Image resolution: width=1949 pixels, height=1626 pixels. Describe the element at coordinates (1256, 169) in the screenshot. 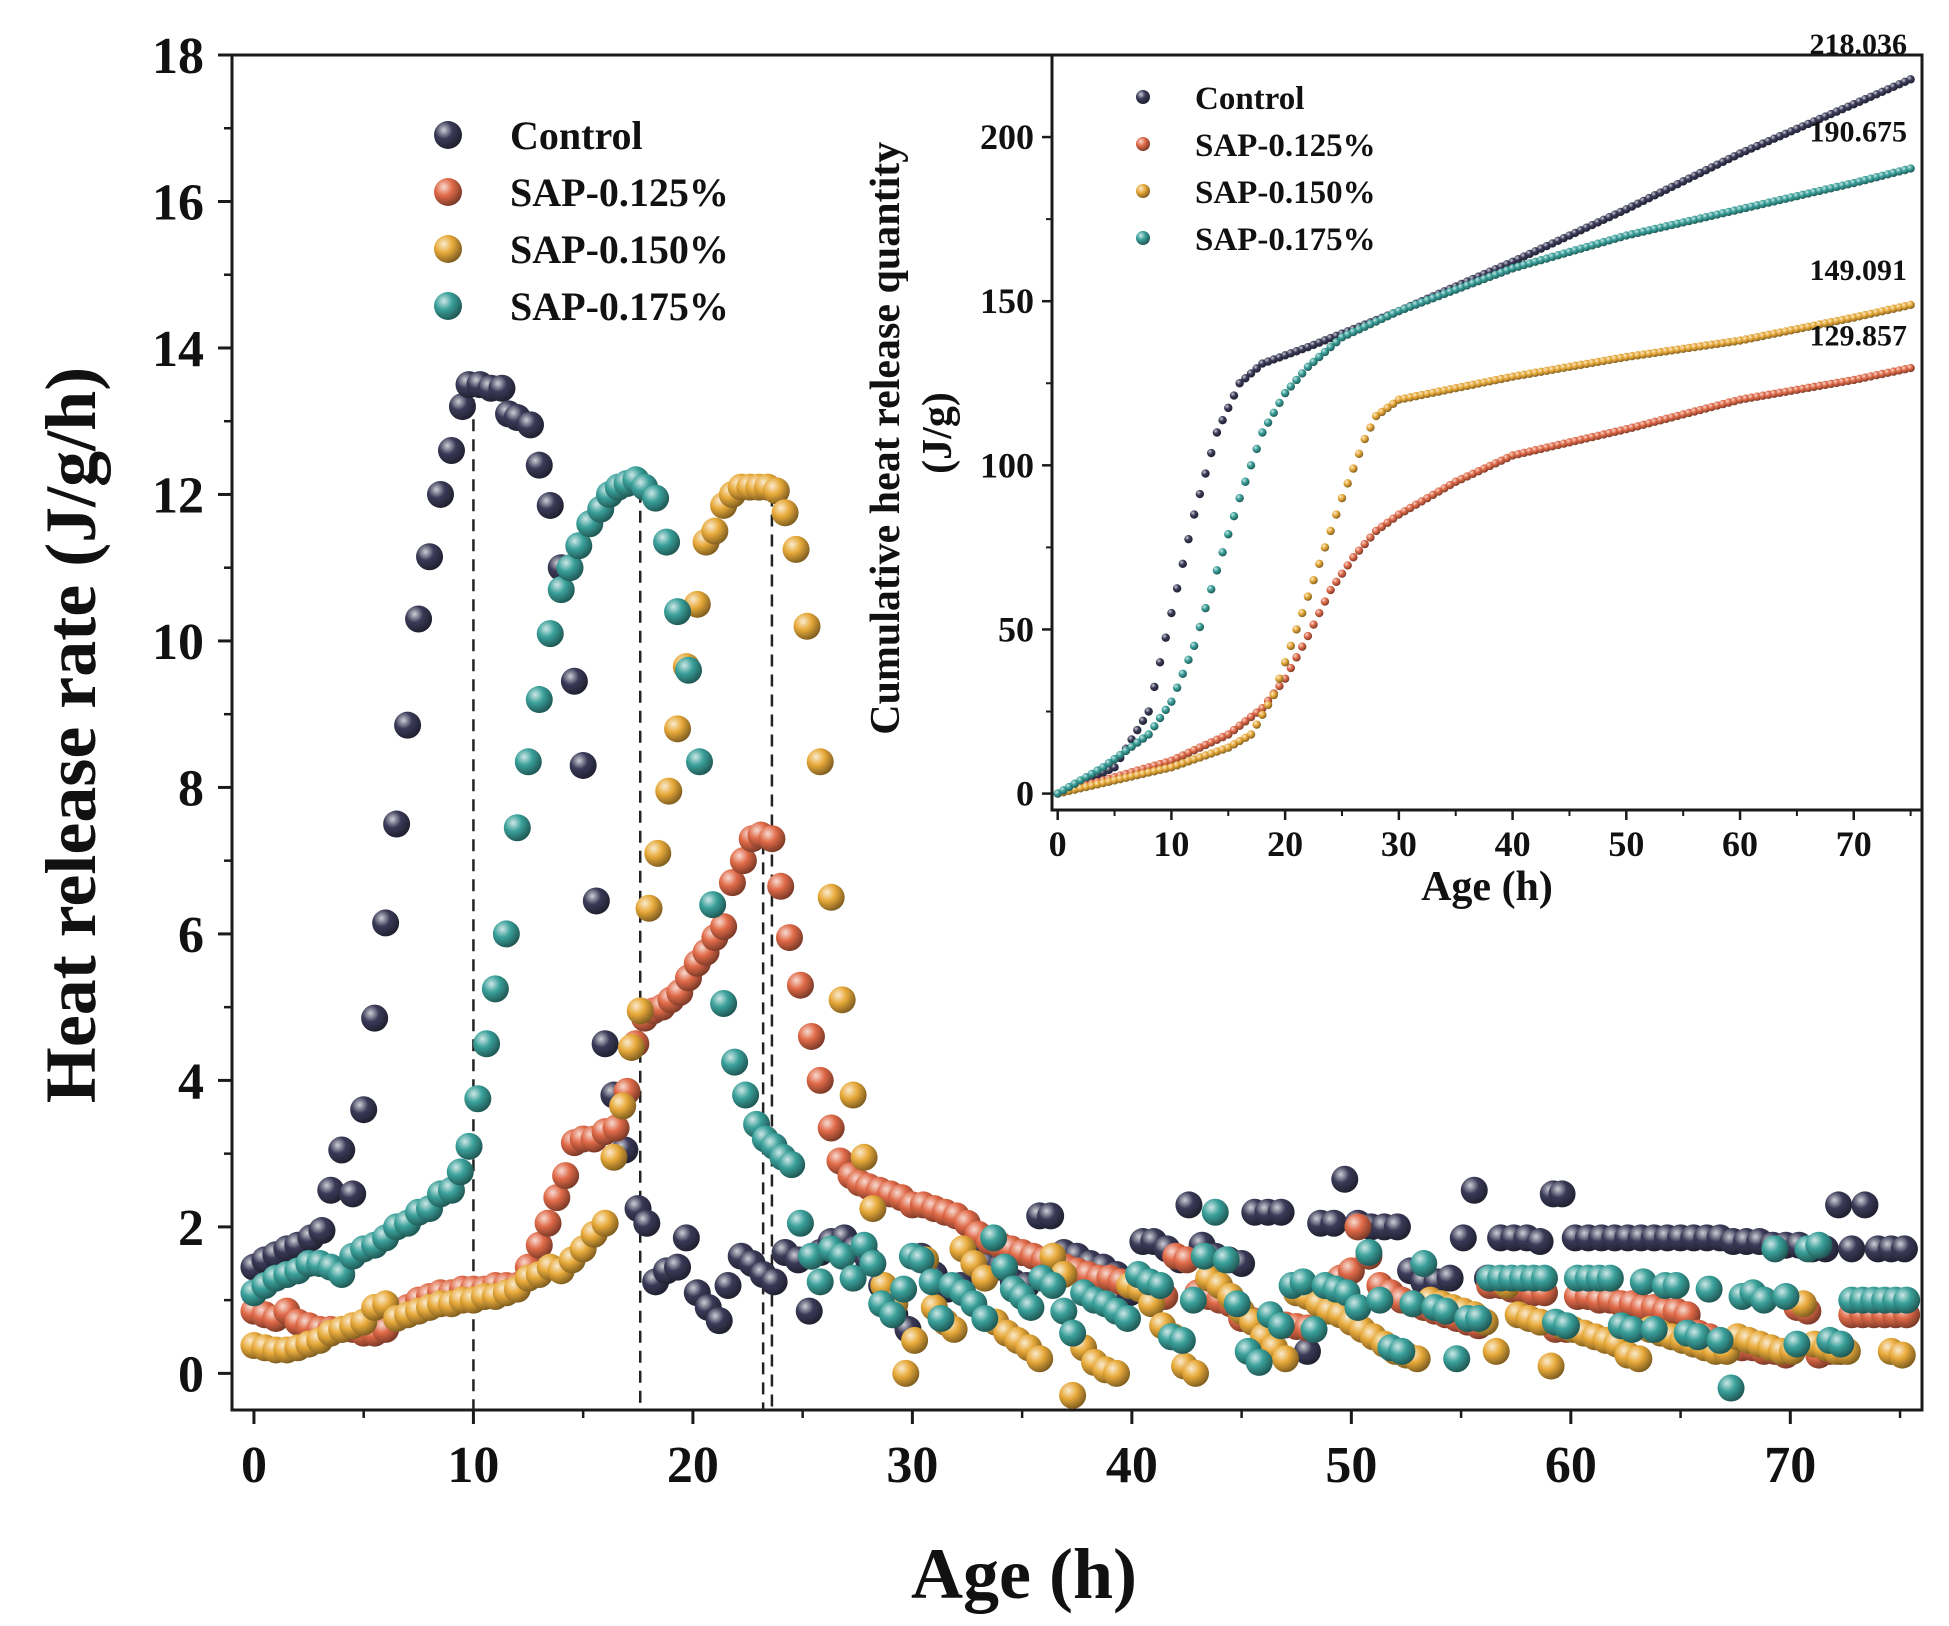

I see `inset-legend: Control SAP-0.125% SAP-0.150% SAP-0.175%` at that location.